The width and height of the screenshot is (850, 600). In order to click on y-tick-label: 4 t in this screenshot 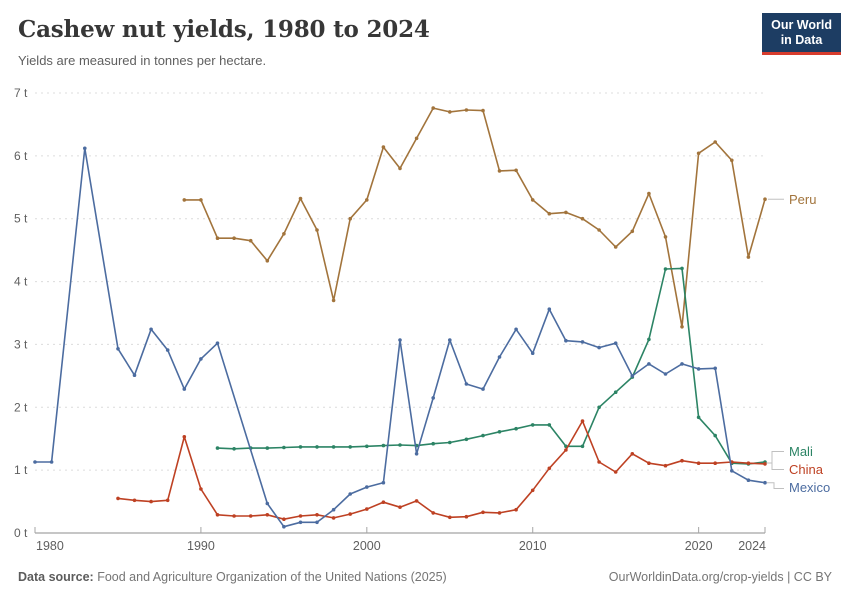, I will do `click(21, 282)`.